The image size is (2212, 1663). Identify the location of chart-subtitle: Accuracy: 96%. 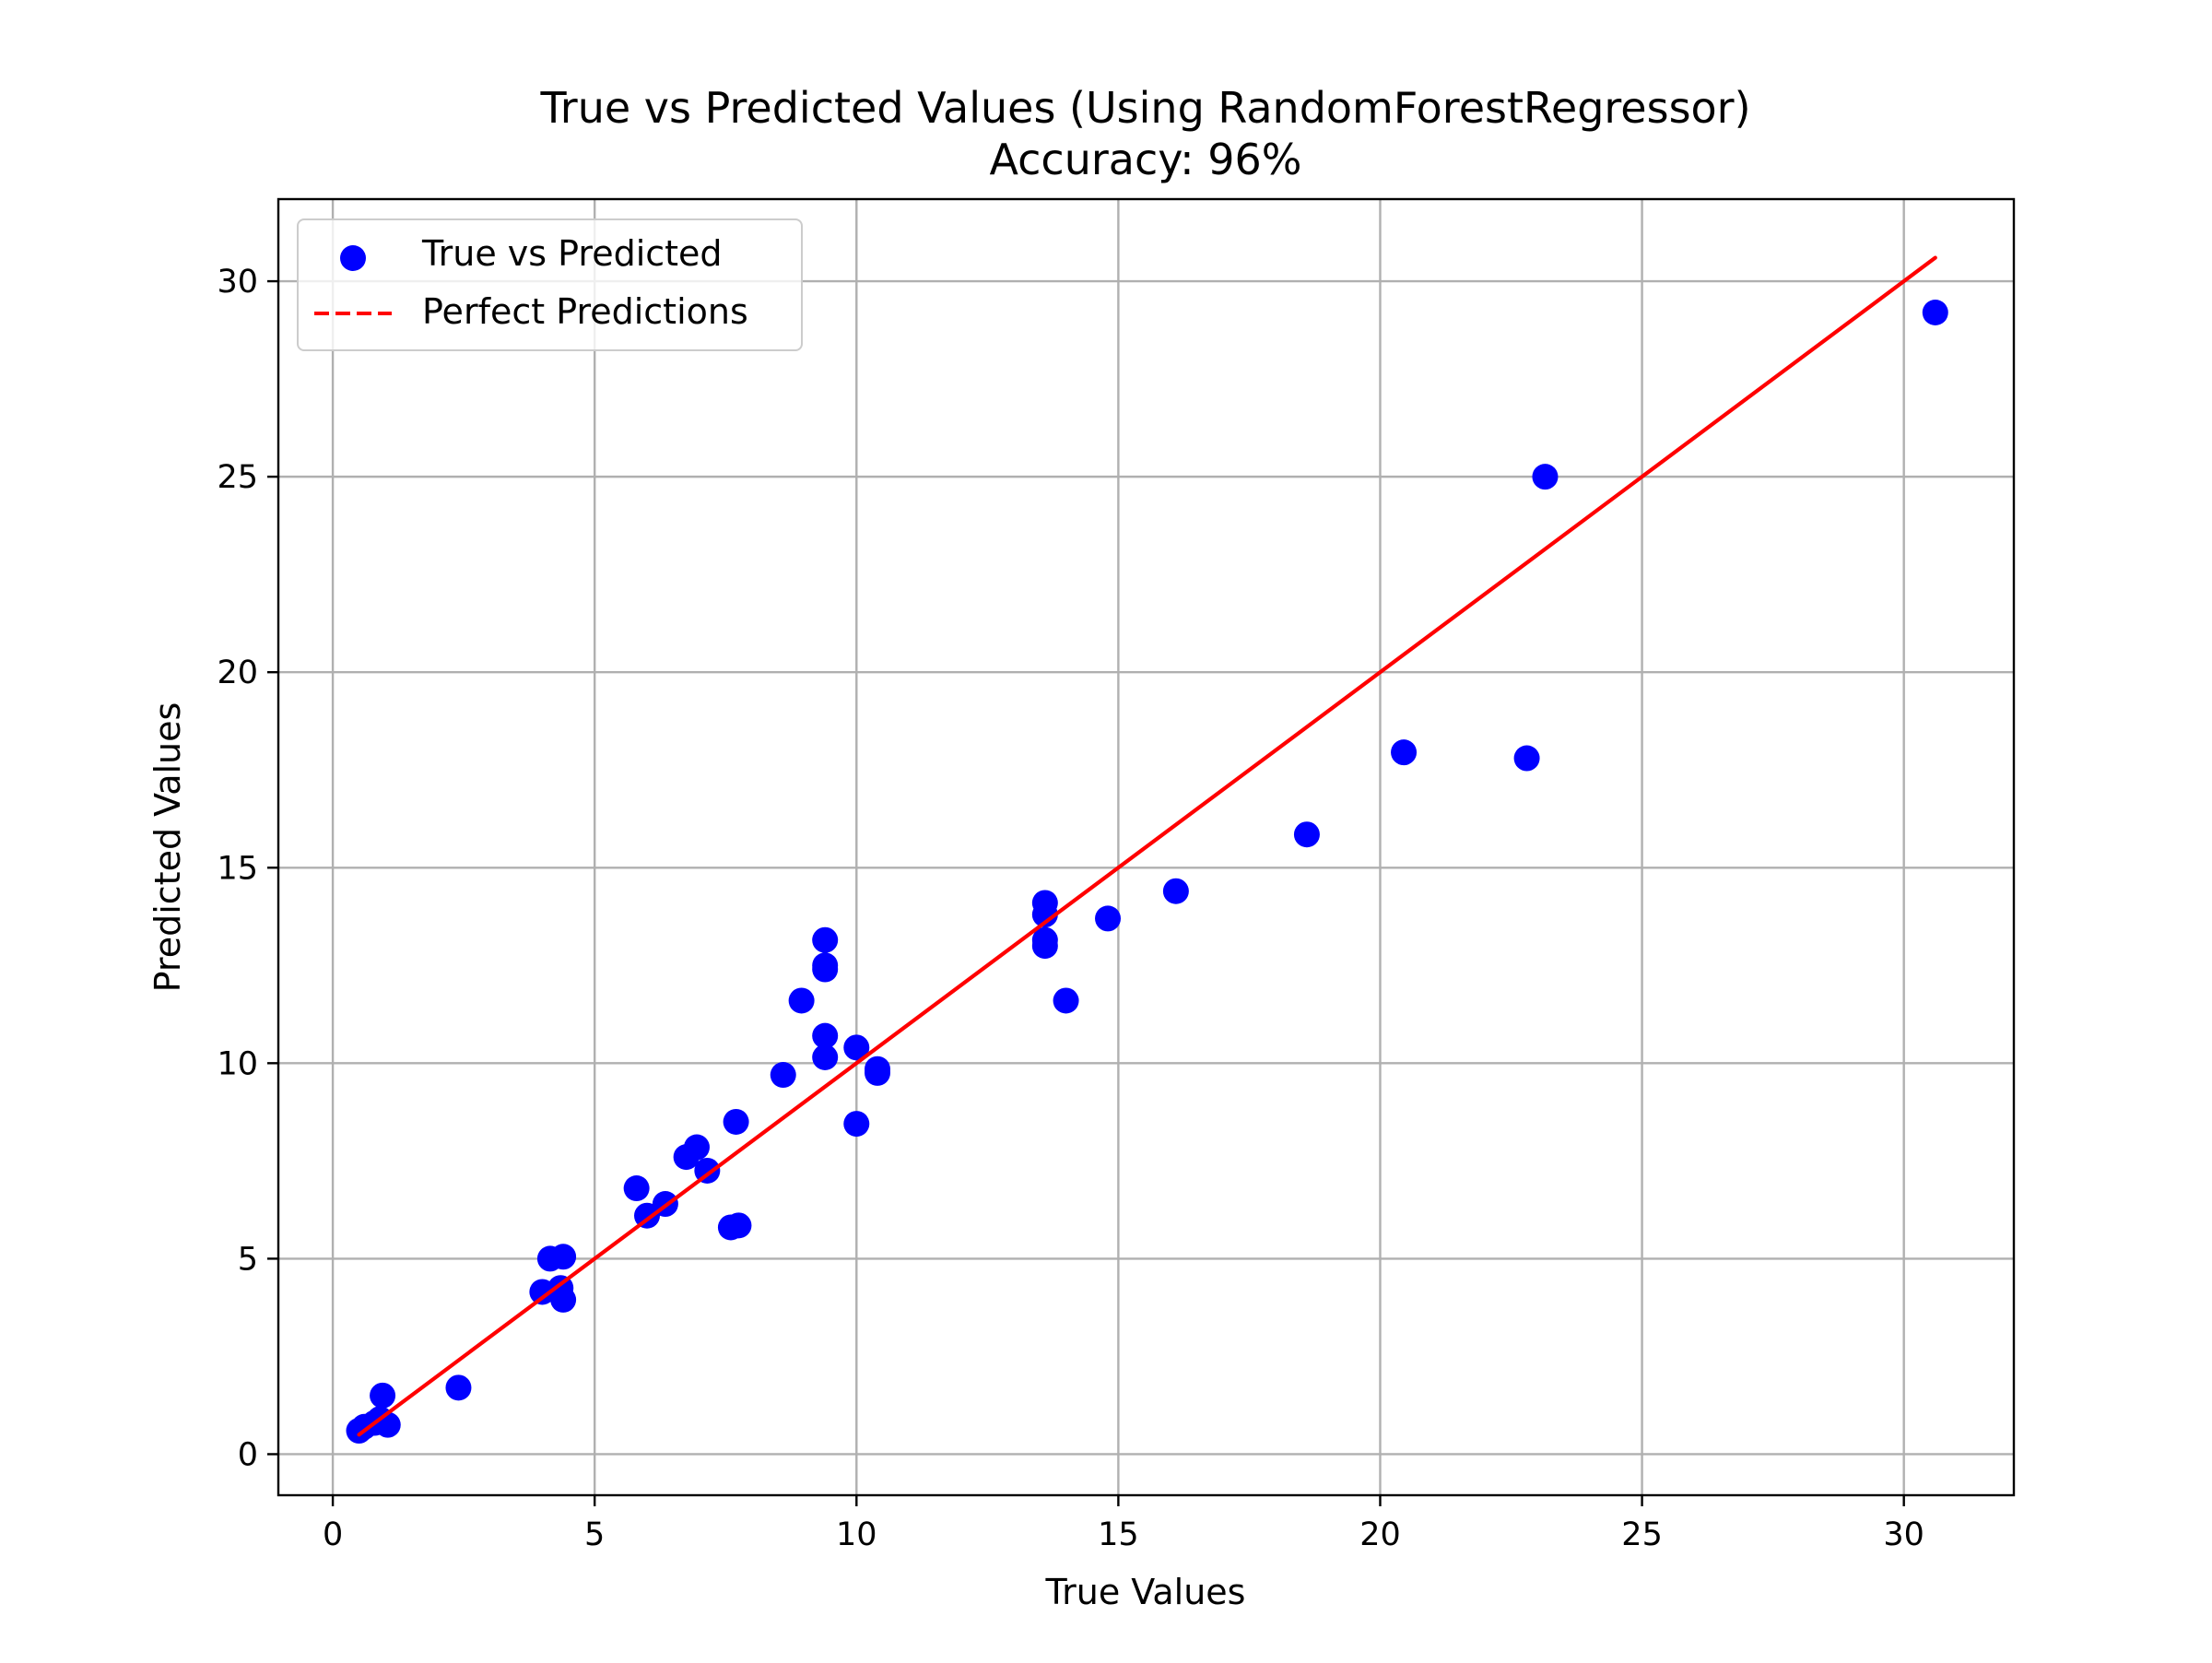
(1145, 159).